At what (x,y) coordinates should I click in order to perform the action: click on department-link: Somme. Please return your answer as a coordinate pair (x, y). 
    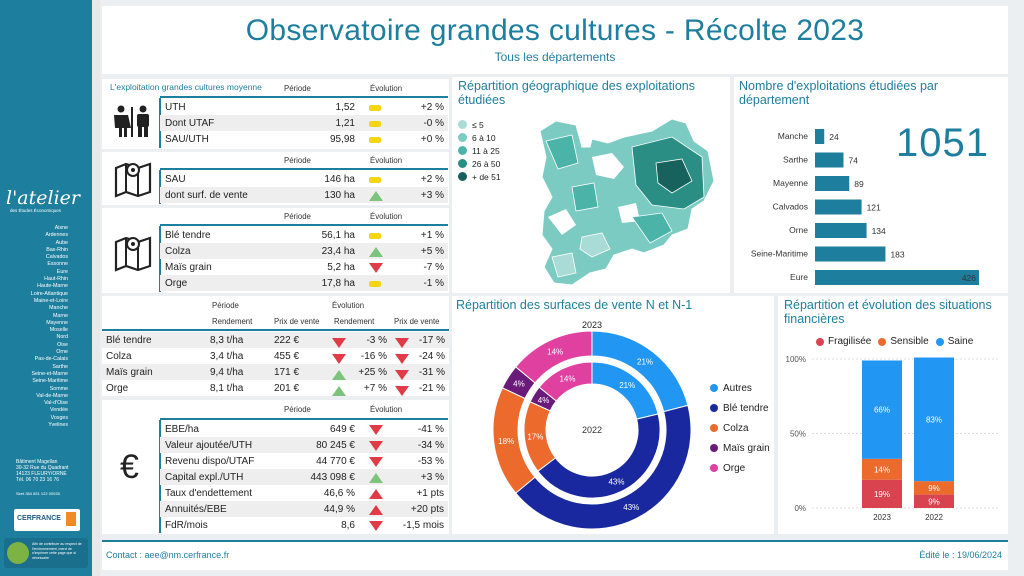
    Looking at the image, I should click on (58, 388).